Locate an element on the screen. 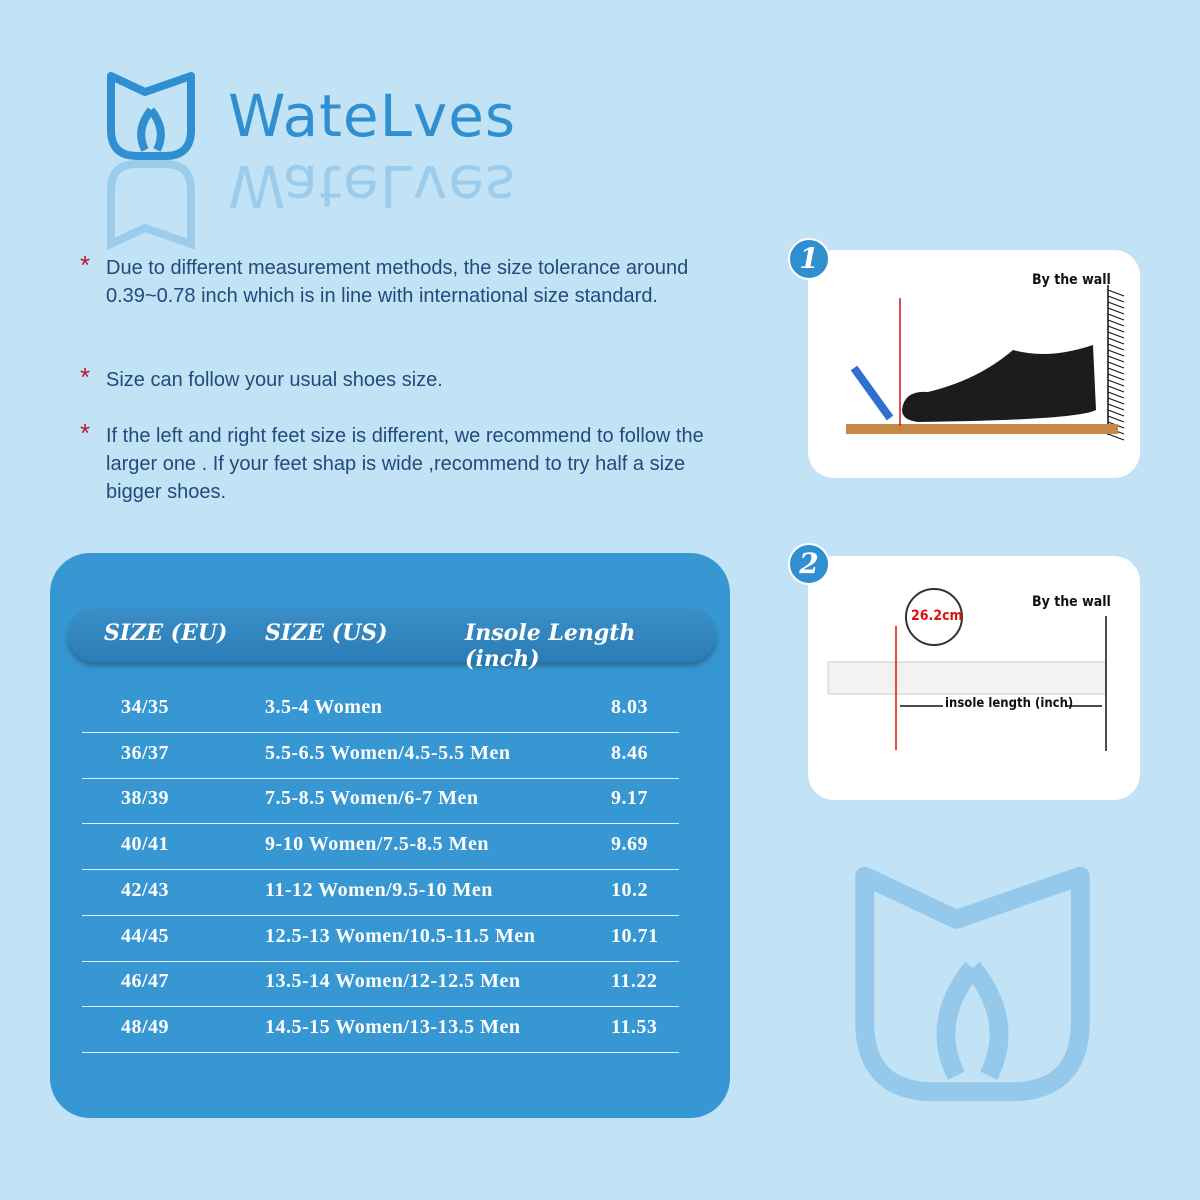 The image size is (1200, 1200). table-row: 48/49 14.5-15 Women/13-13.5 Men 11.53 is located at coordinates (380, 1029).